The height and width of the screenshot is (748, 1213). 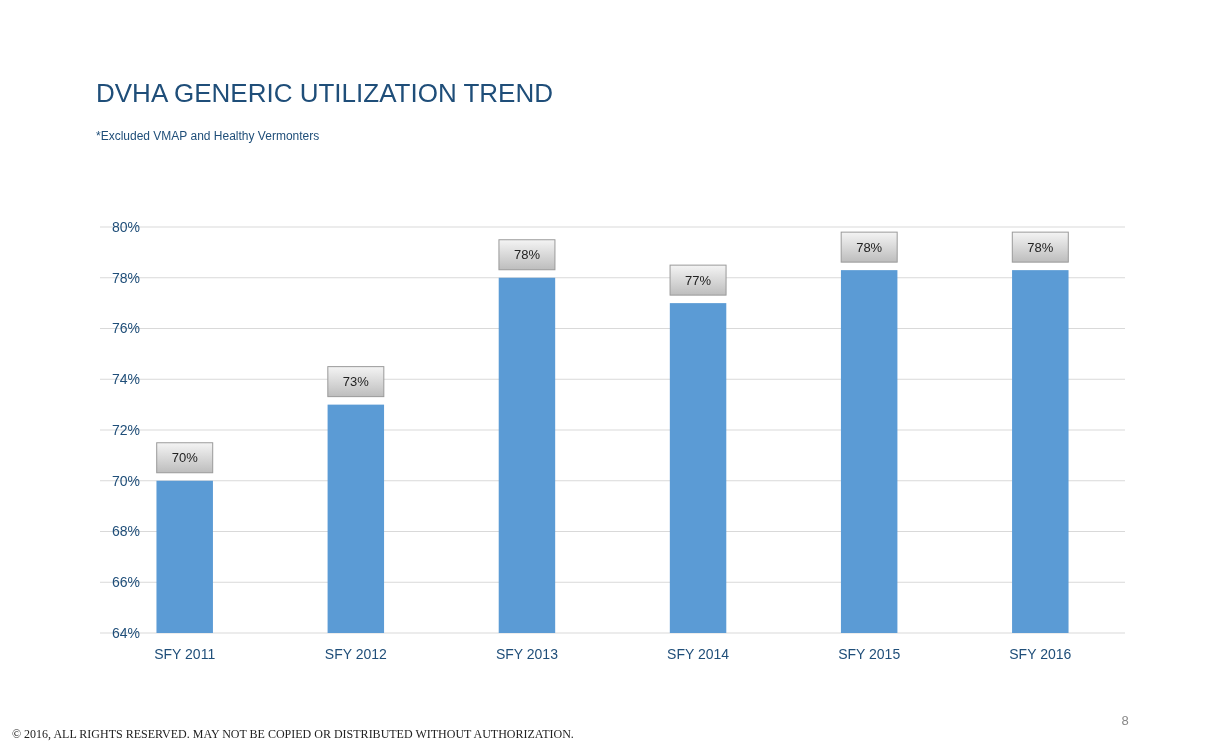 What do you see at coordinates (869, 654) in the screenshot?
I see `x-tick-label: SFY 2015` at bounding box center [869, 654].